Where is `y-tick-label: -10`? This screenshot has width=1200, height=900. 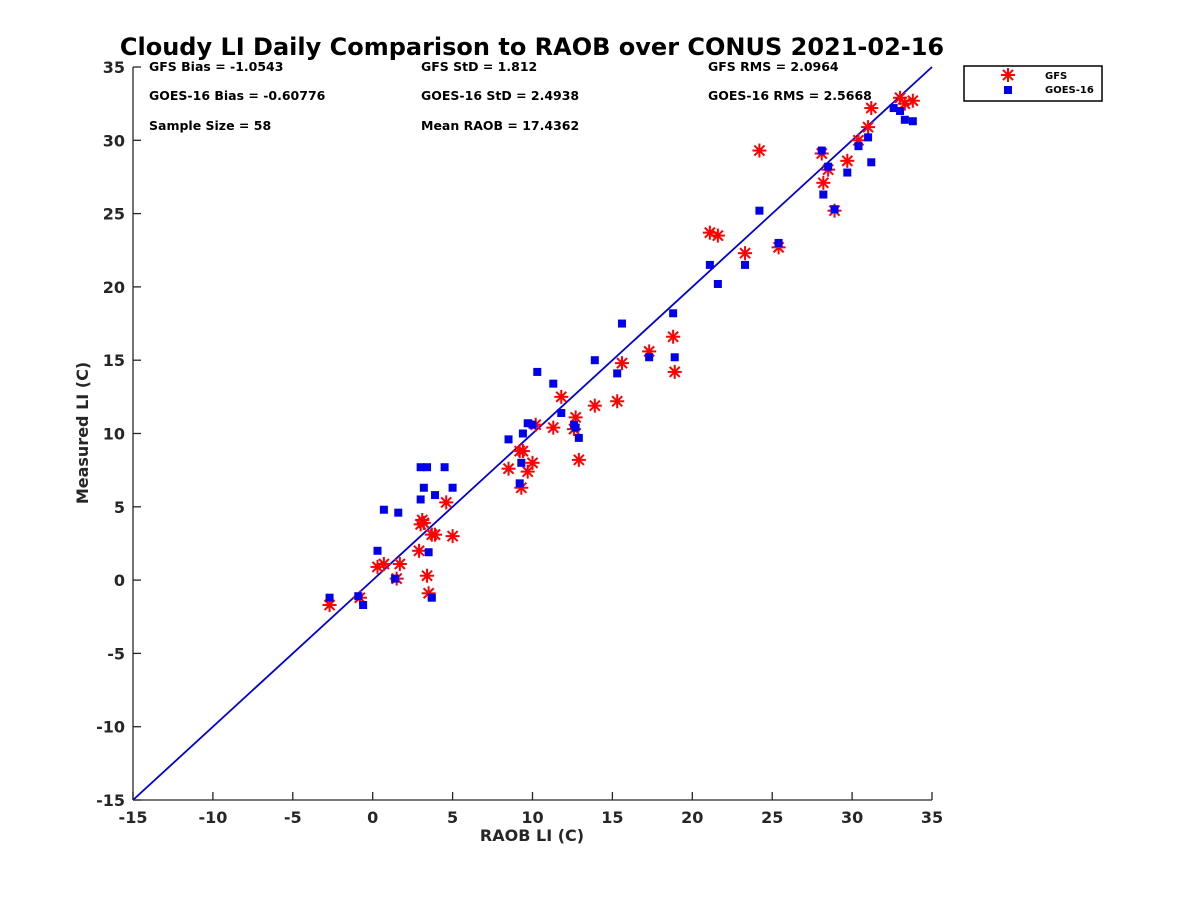 y-tick-label: -10 is located at coordinates (110, 727).